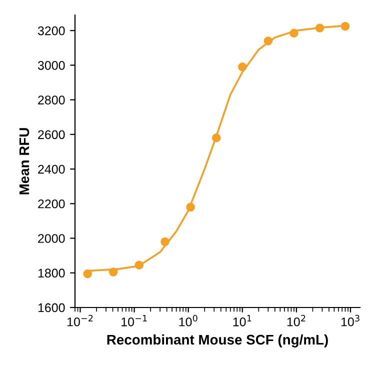  Describe the element at coordinates (80, 320) in the screenshot. I see `x-tick-label: 10$^{−2}$` at that location.